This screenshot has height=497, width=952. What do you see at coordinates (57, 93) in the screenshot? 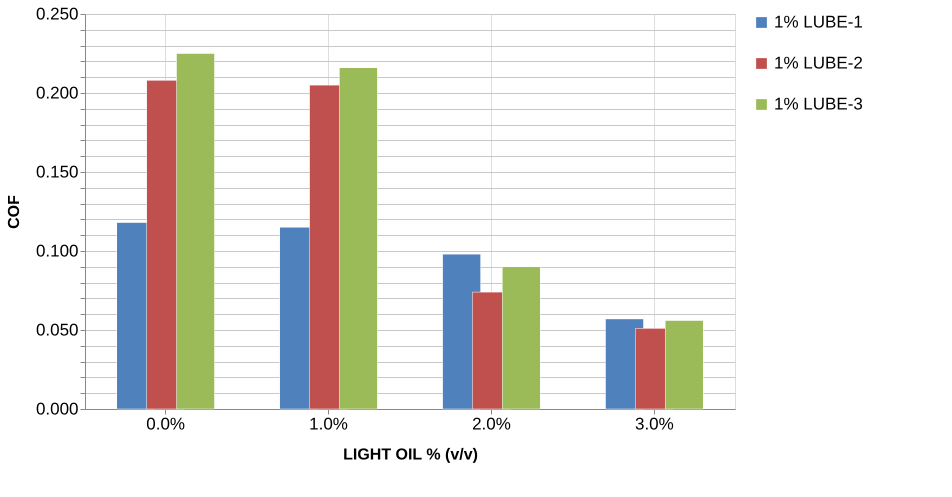
I see `y-tick-label: 0.200` at bounding box center [57, 93].